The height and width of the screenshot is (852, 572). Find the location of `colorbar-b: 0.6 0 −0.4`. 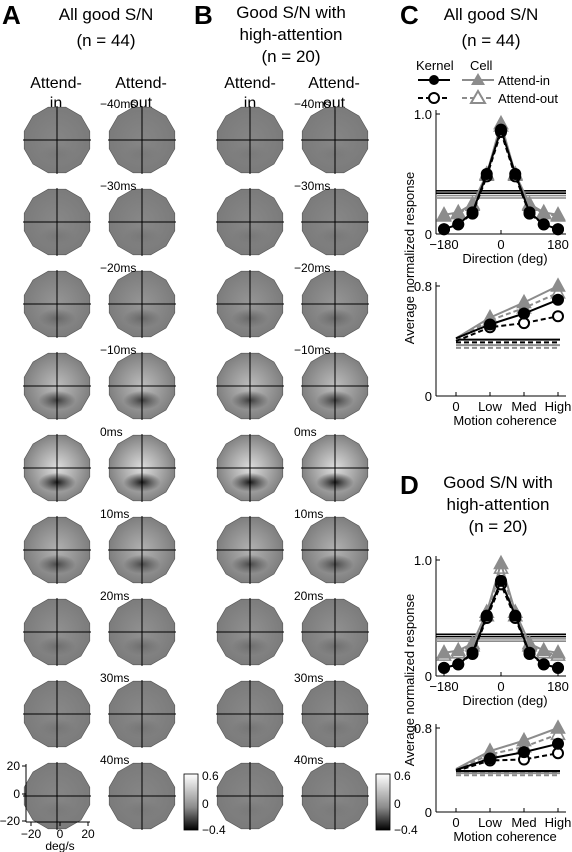

colorbar-b: 0.6 0 −0.4 is located at coordinates (396, 803).